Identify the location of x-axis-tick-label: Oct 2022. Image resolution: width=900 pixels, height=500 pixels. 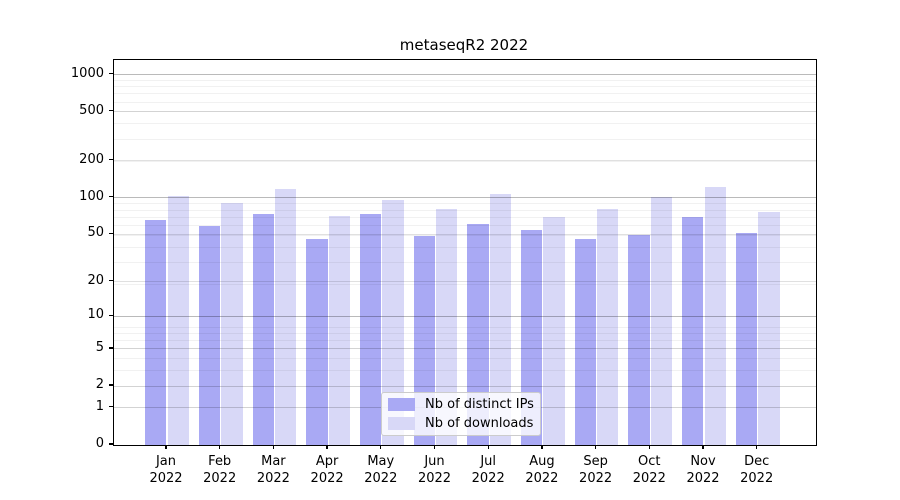
(649, 470).